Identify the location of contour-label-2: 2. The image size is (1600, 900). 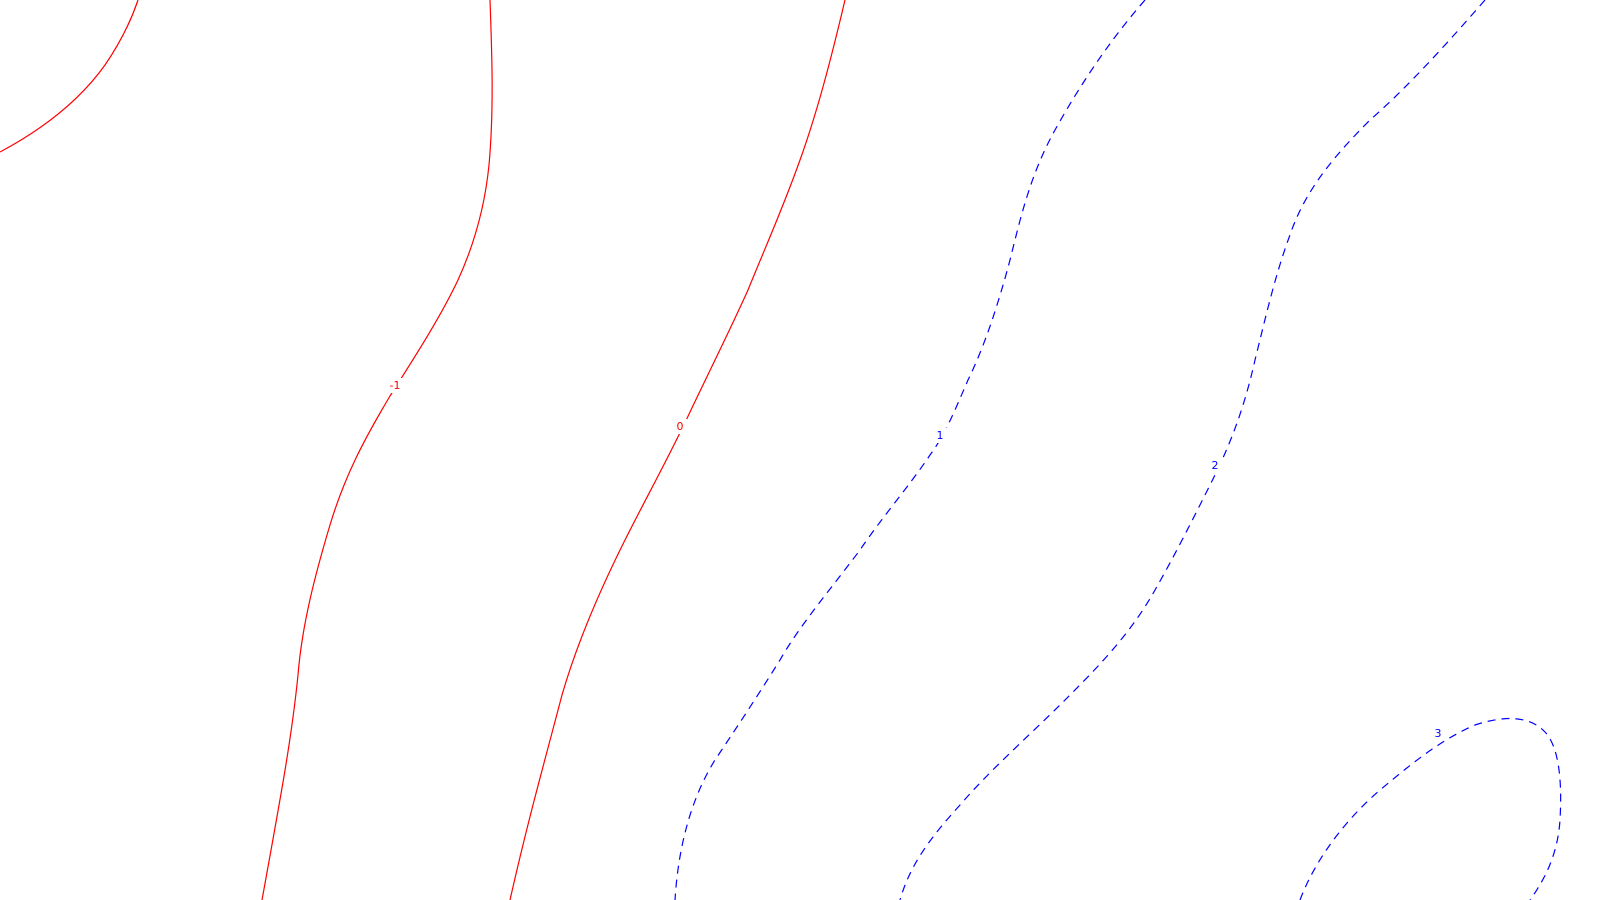
(1215, 465).